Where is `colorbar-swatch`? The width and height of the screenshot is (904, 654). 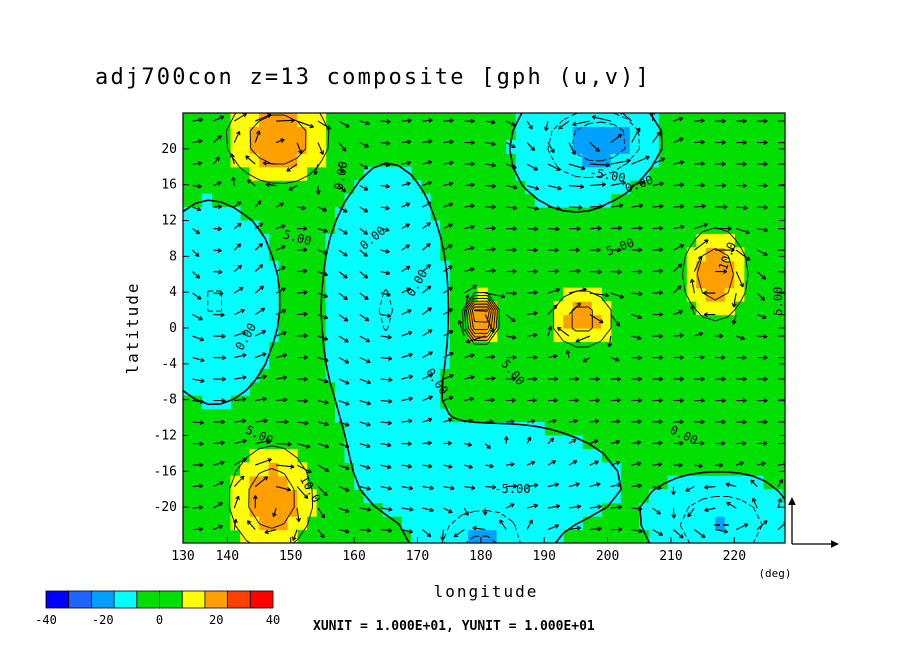 colorbar-swatch is located at coordinates (193, 599).